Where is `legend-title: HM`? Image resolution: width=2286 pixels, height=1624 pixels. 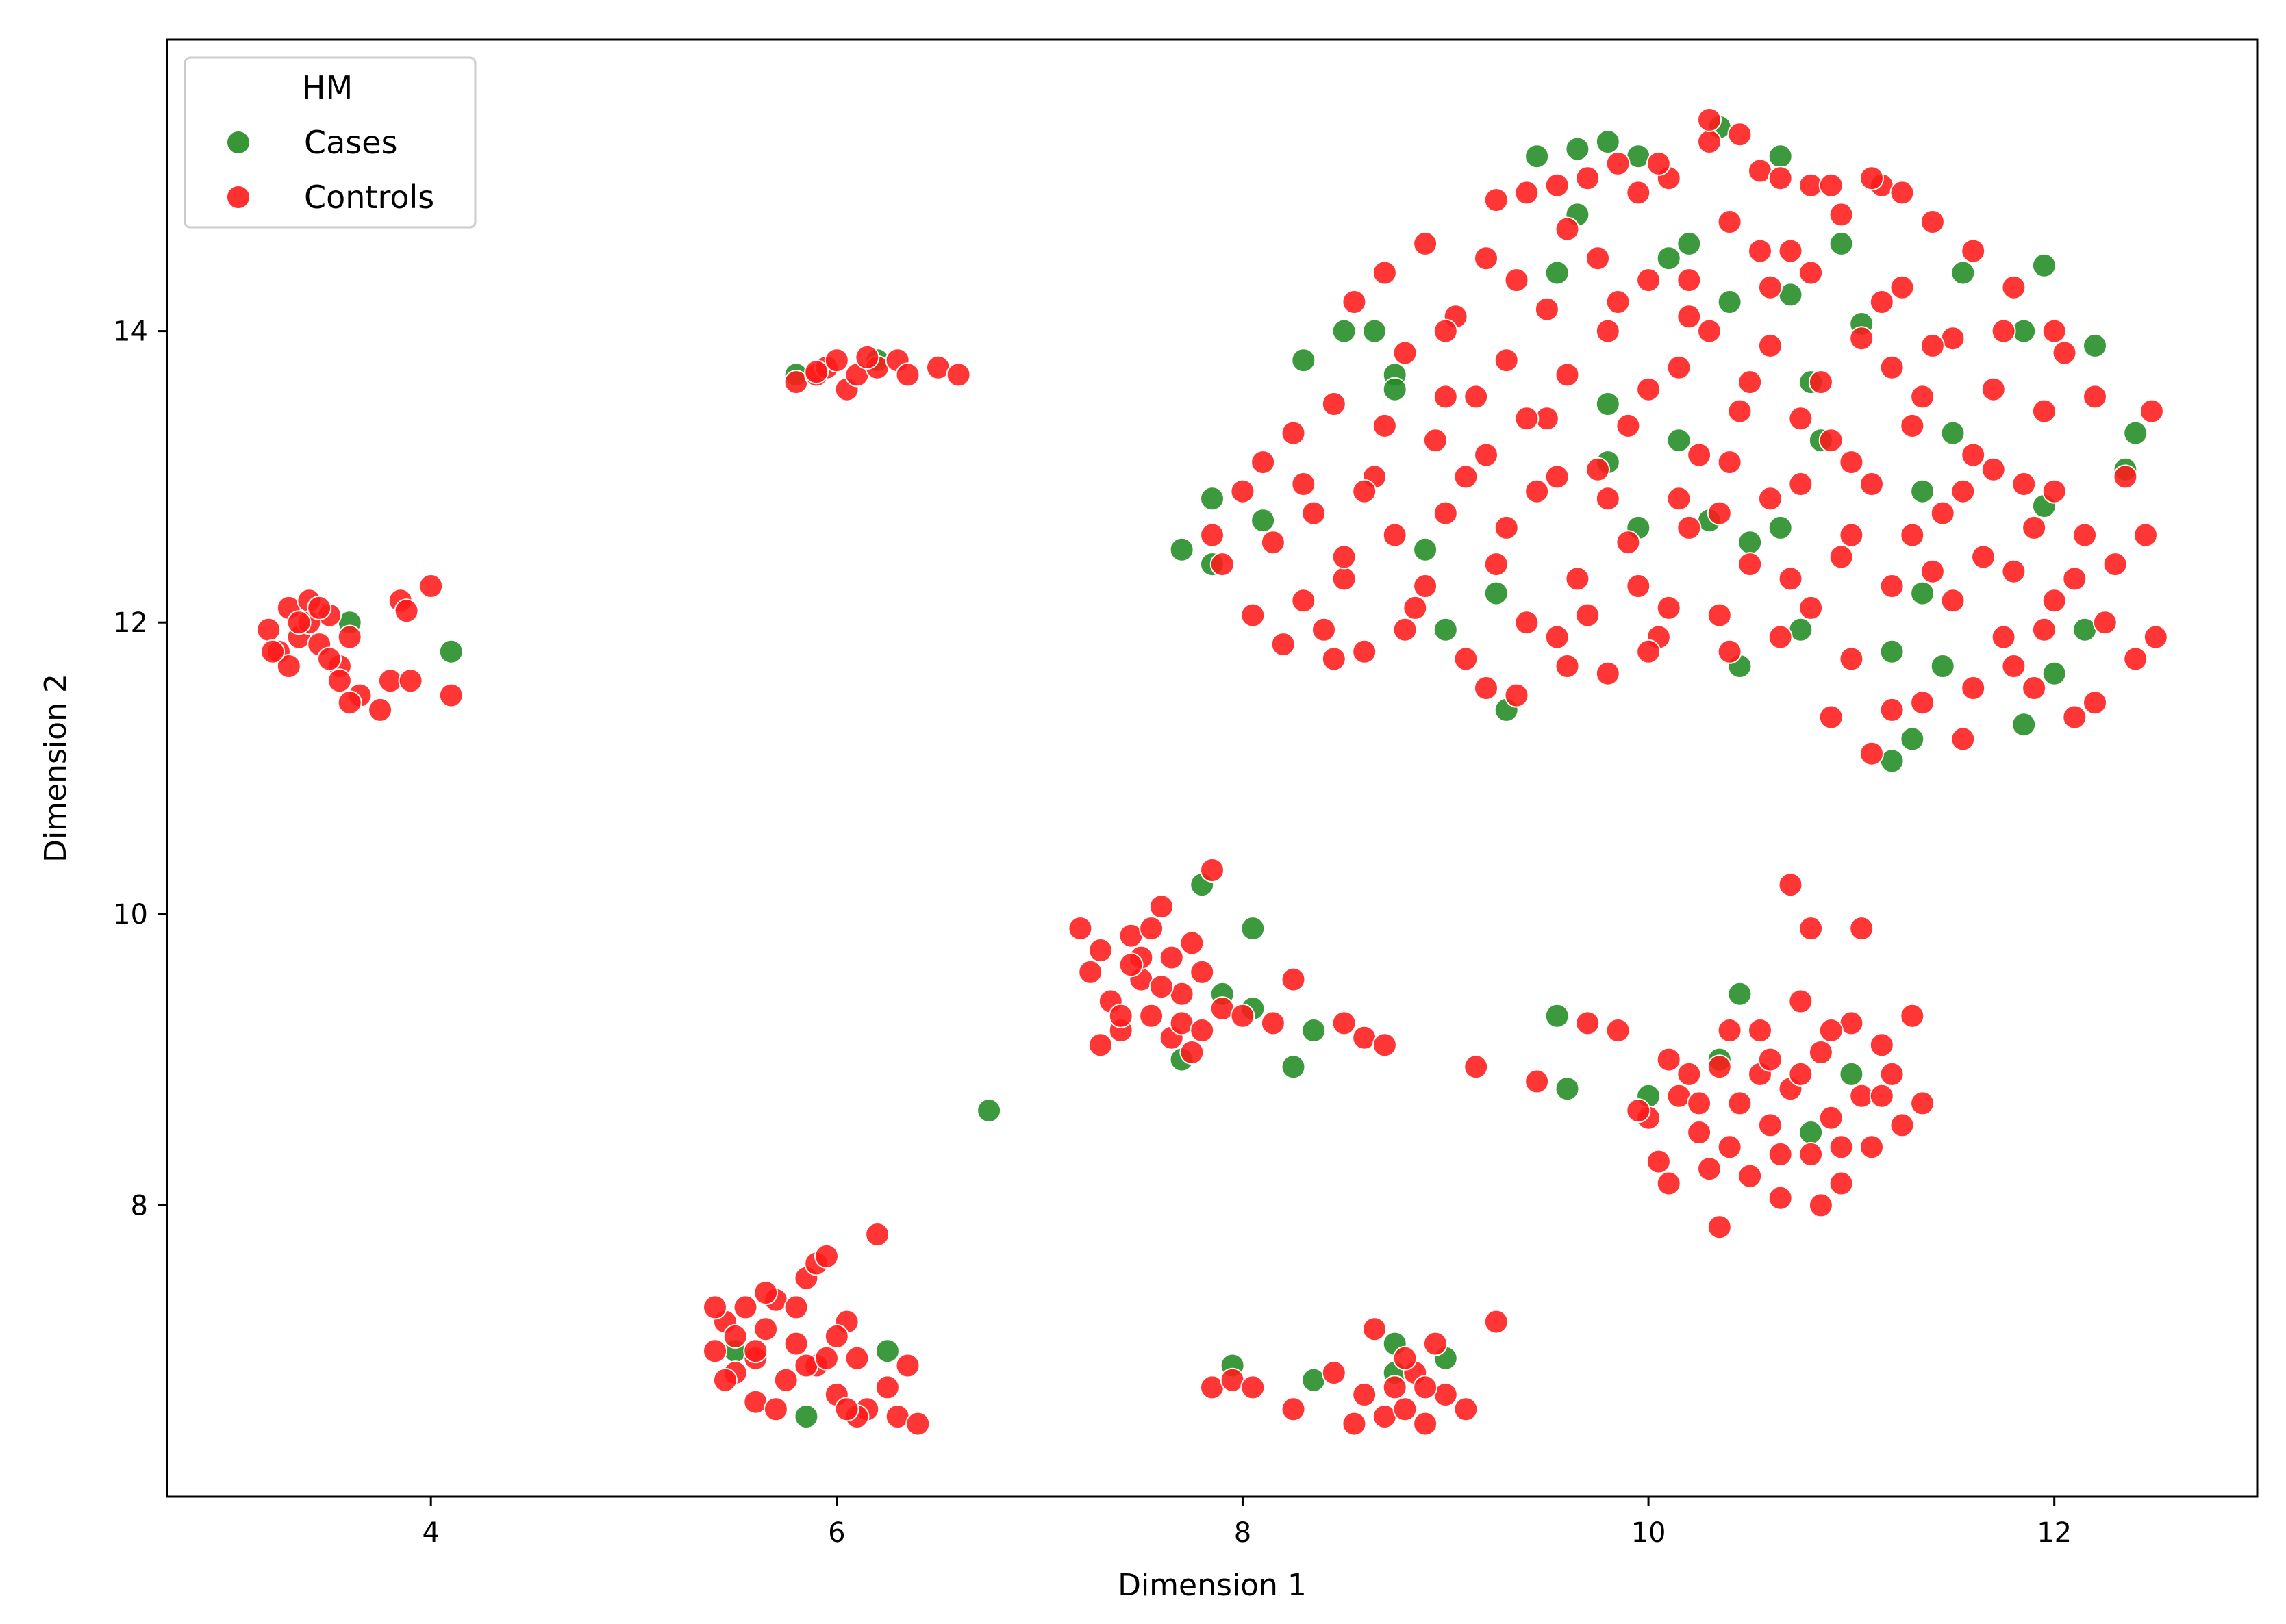 legend-title: HM is located at coordinates (328, 87).